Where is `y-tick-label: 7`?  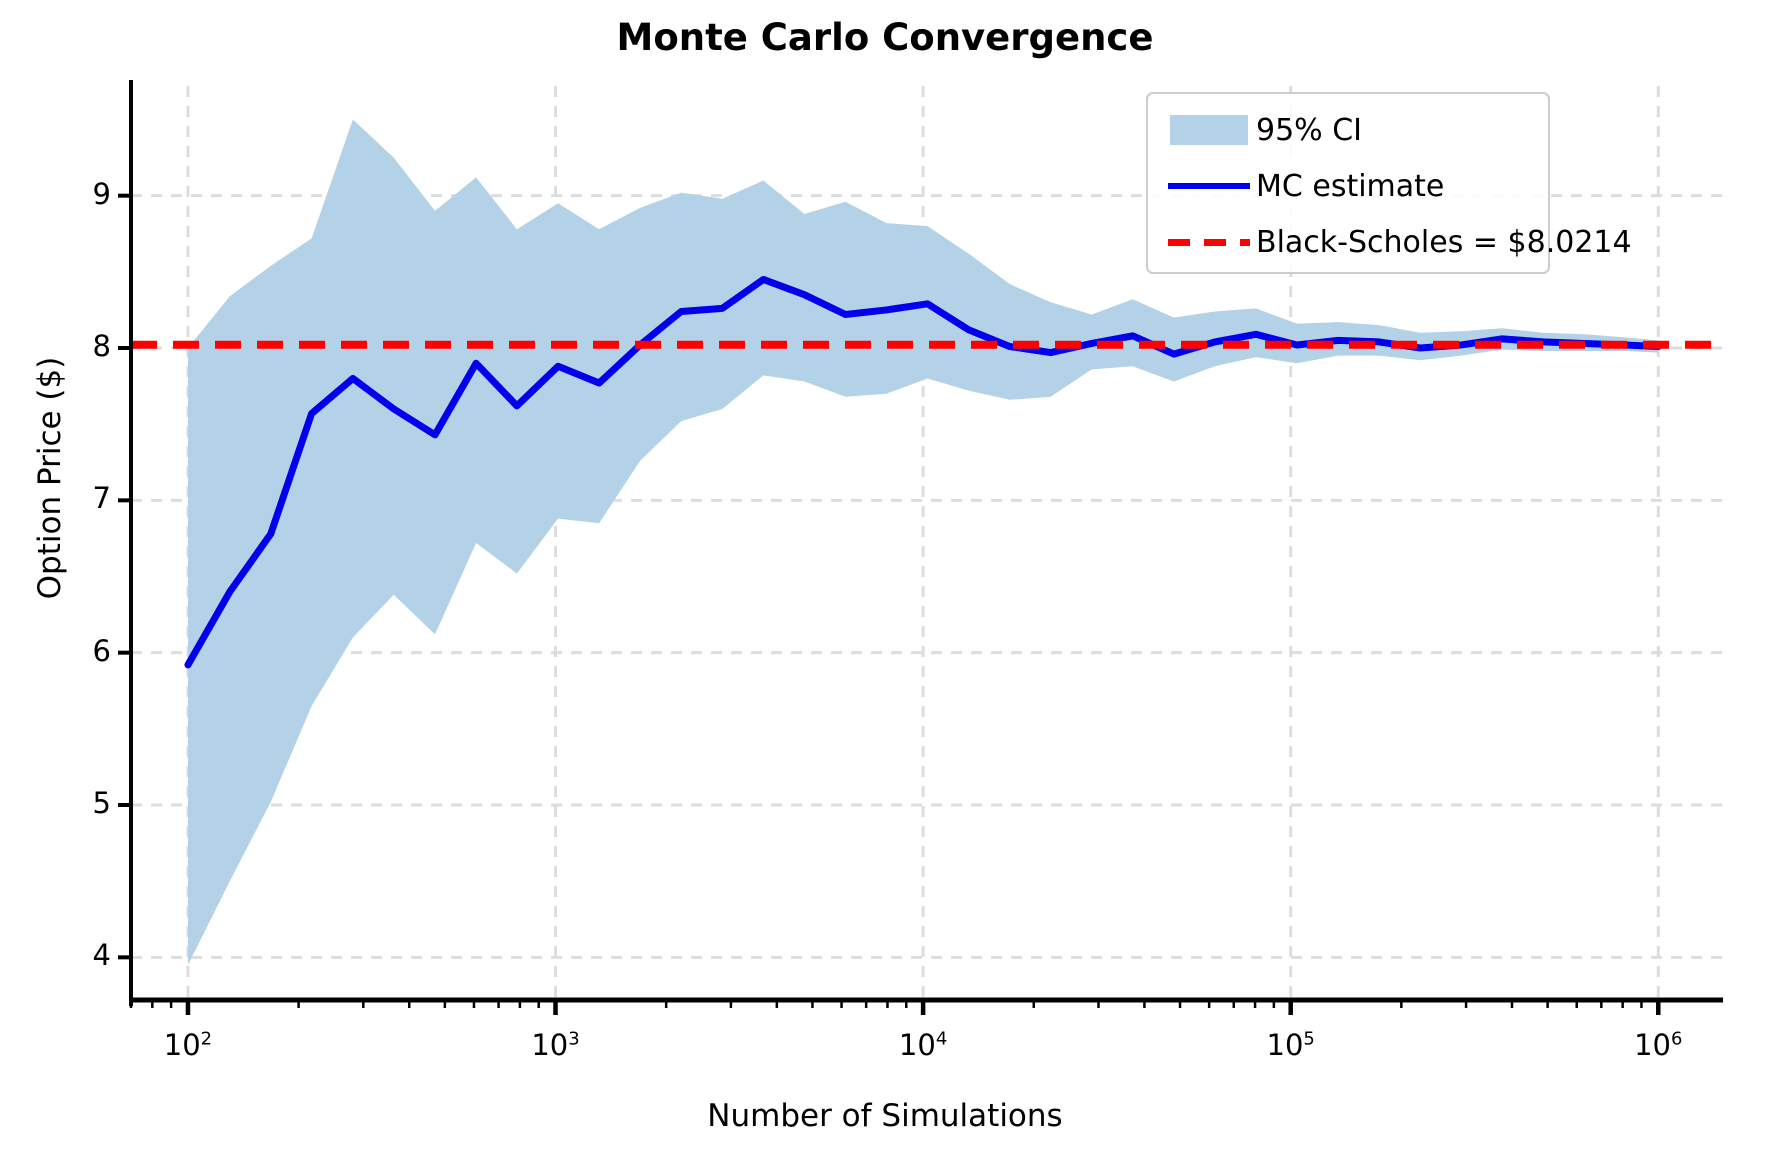 y-tick-label: 7 is located at coordinates (101, 498).